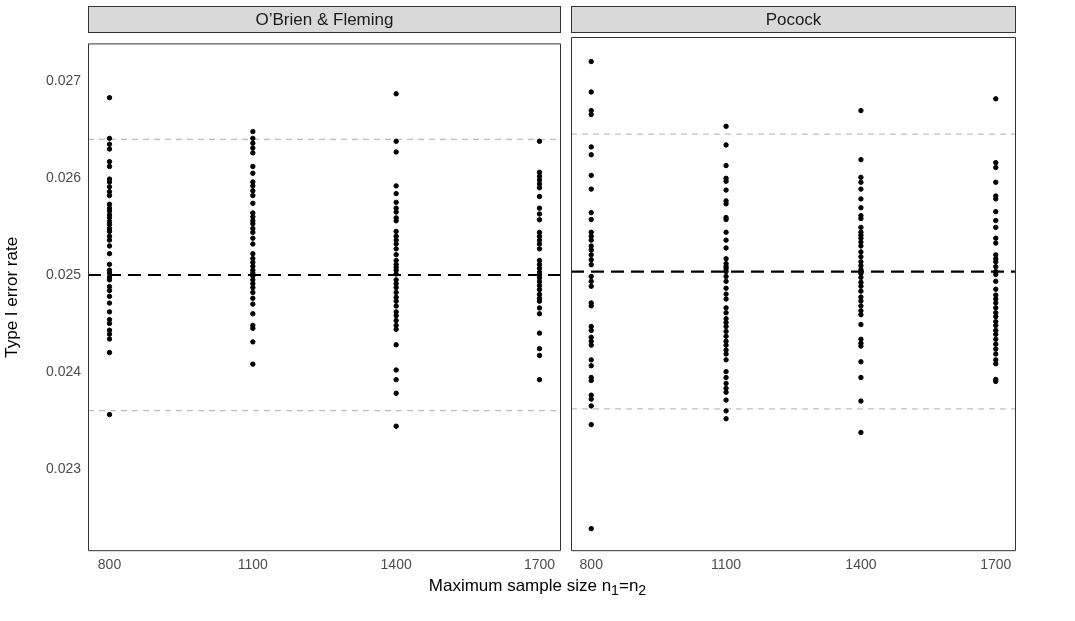  What do you see at coordinates (793, 19) in the screenshot?
I see `chart-title: Pocock` at bounding box center [793, 19].